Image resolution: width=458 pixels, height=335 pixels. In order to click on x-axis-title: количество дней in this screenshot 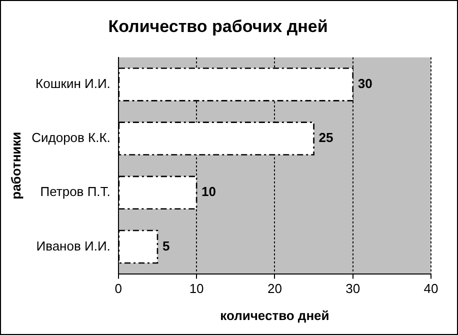, I will do `click(275, 315)`.